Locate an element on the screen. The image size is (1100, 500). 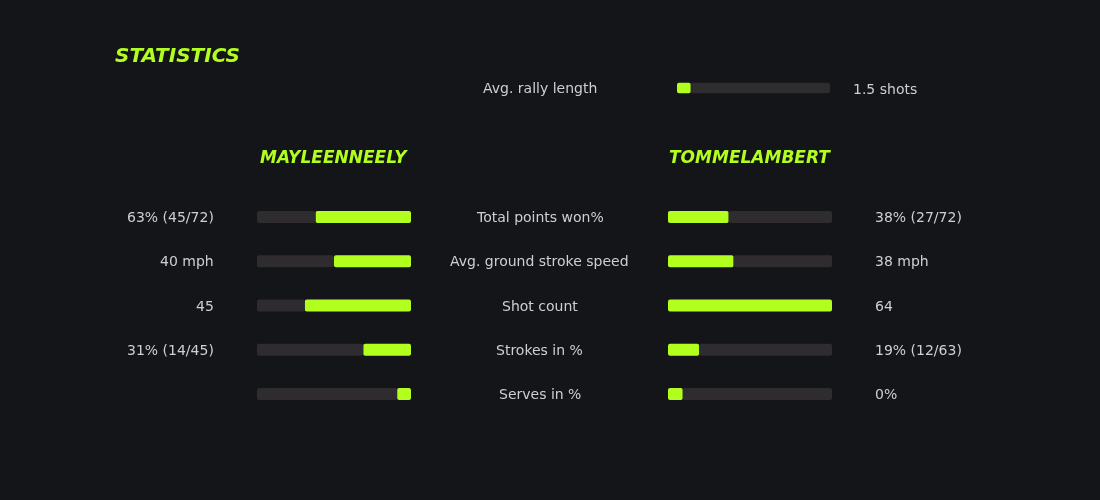
y-tick-label: Shot count is located at coordinates (540, 306).